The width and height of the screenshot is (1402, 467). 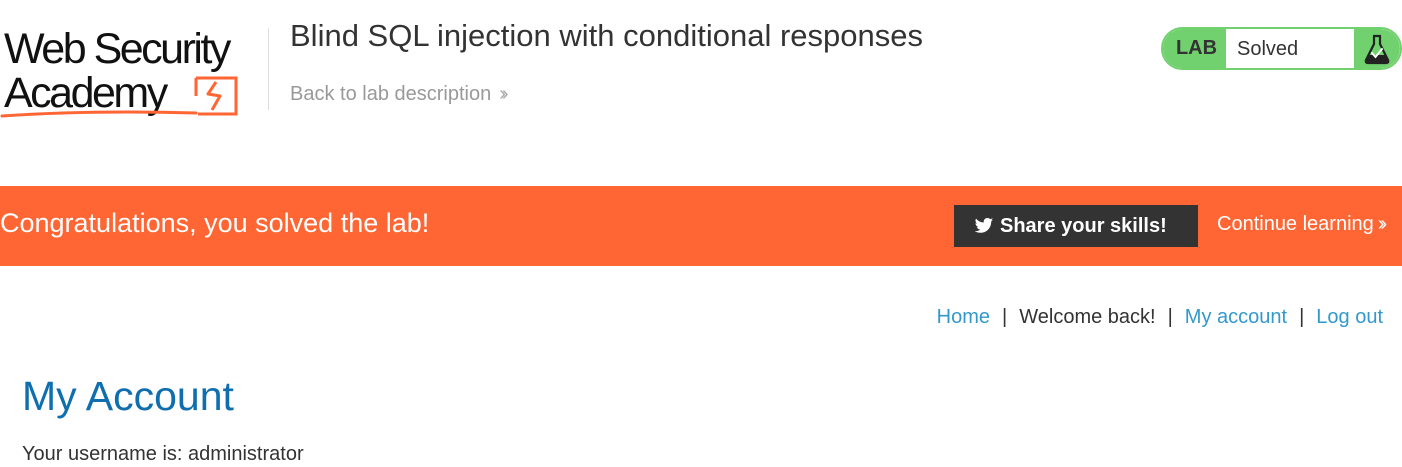 What do you see at coordinates (984, 229) in the screenshot?
I see `twitter-bird-icon` at bounding box center [984, 229].